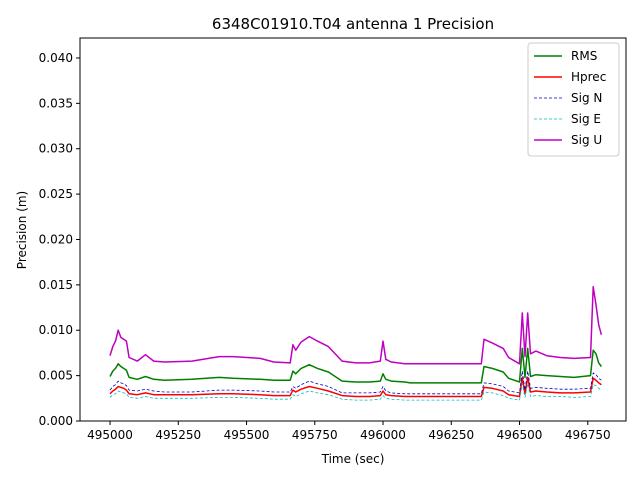 Image resolution: width=640 pixels, height=480 pixels. I want to click on y-tick-label: 0.010, so click(56, 330).